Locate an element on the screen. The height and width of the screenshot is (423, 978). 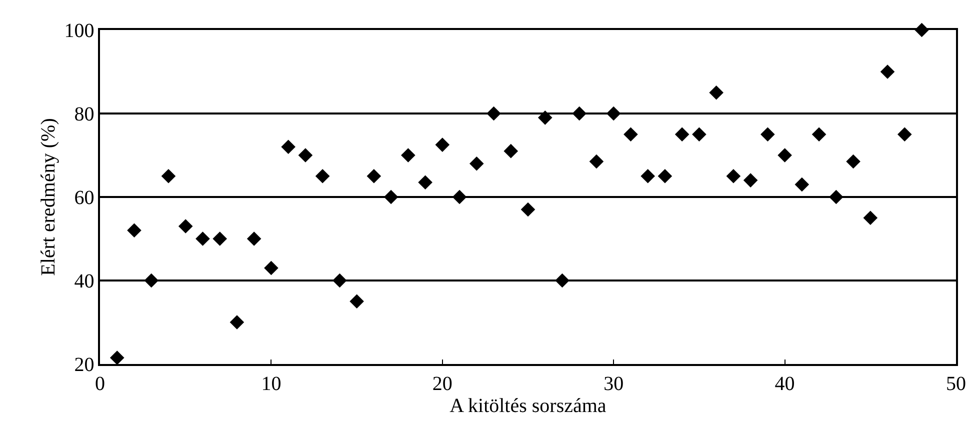
y-tick-label: 60 is located at coordinates (84, 198).